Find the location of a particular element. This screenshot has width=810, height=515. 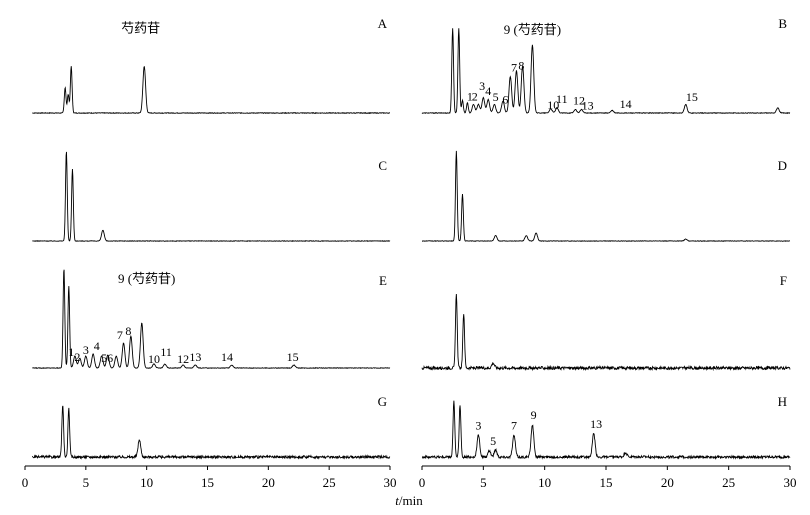

x-tick-label-right-0: 0 is located at coordinates (422, 482).